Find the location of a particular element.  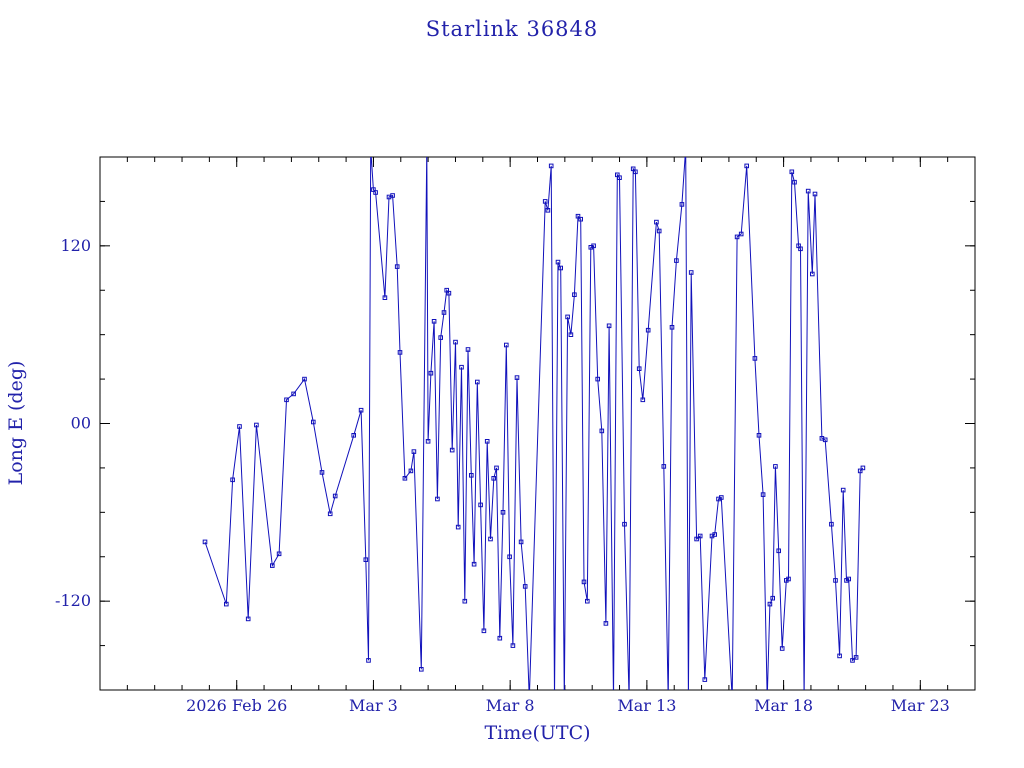

y-tick-label: 00 is located at coordinates (81, 423).